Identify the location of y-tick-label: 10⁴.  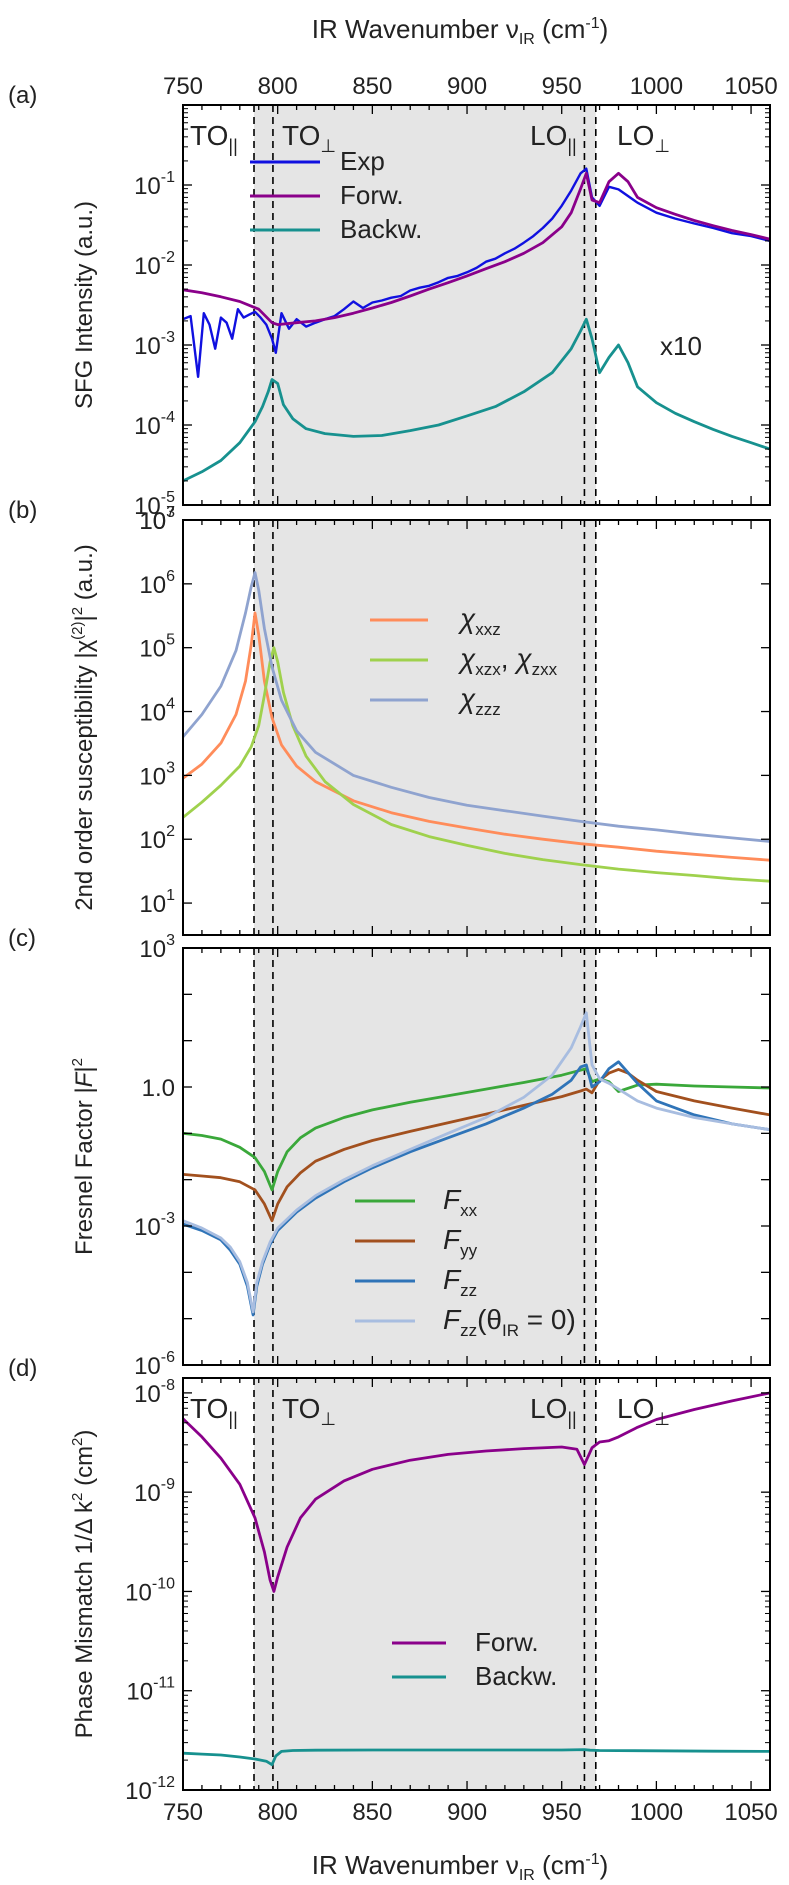
(157, 711).